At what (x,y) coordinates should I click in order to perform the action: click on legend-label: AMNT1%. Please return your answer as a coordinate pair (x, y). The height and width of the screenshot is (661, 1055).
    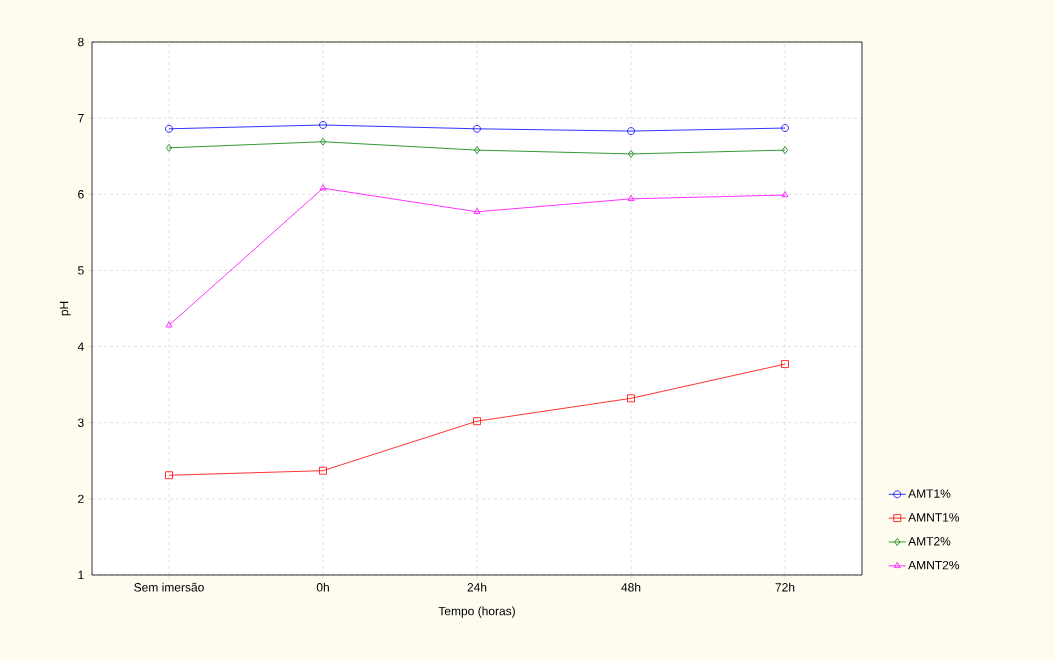
    Looking at the image, I should click on (934, 517).